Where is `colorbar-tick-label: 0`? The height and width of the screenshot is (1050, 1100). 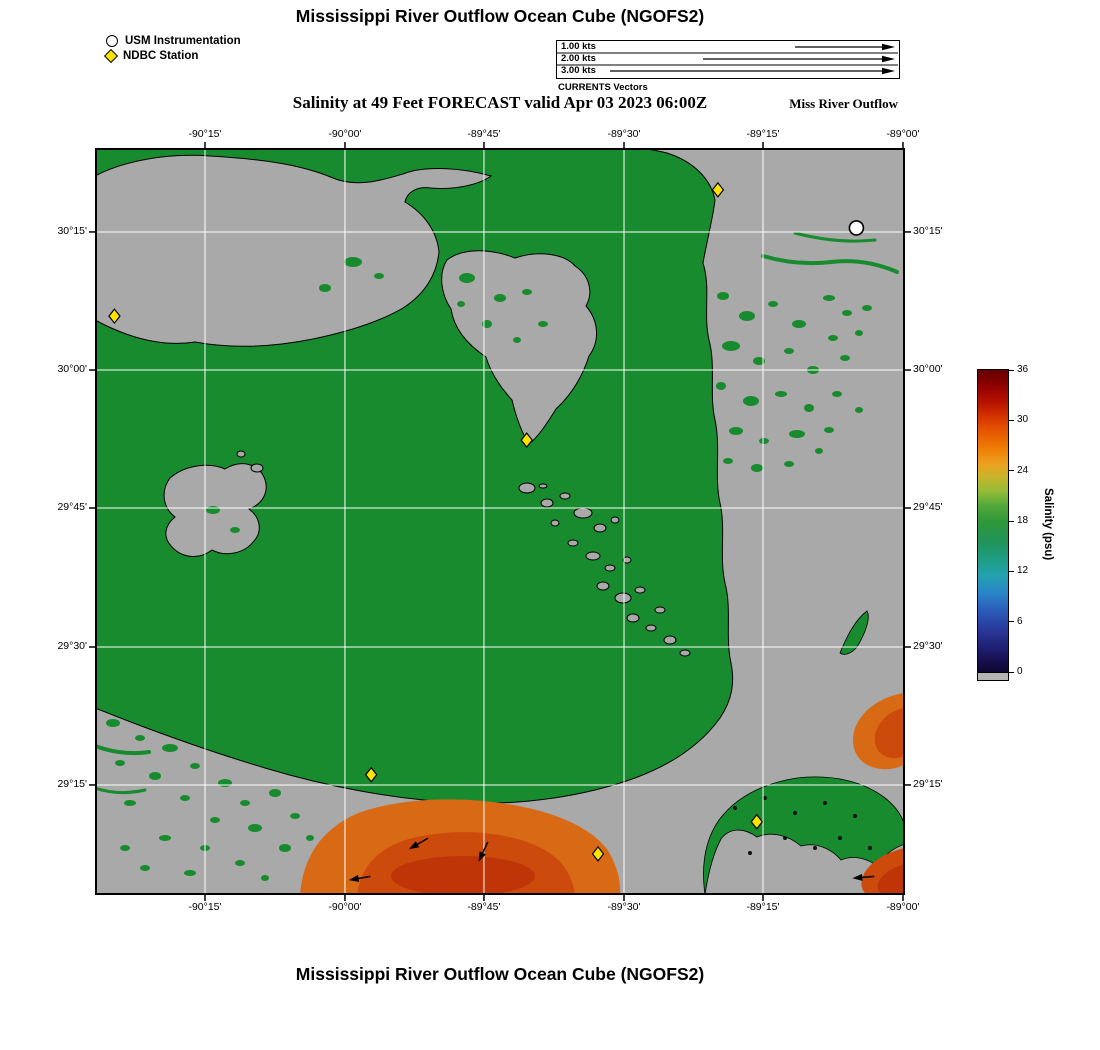
colorbar-tick-label: 0 is located at coordinates (1020, 671).